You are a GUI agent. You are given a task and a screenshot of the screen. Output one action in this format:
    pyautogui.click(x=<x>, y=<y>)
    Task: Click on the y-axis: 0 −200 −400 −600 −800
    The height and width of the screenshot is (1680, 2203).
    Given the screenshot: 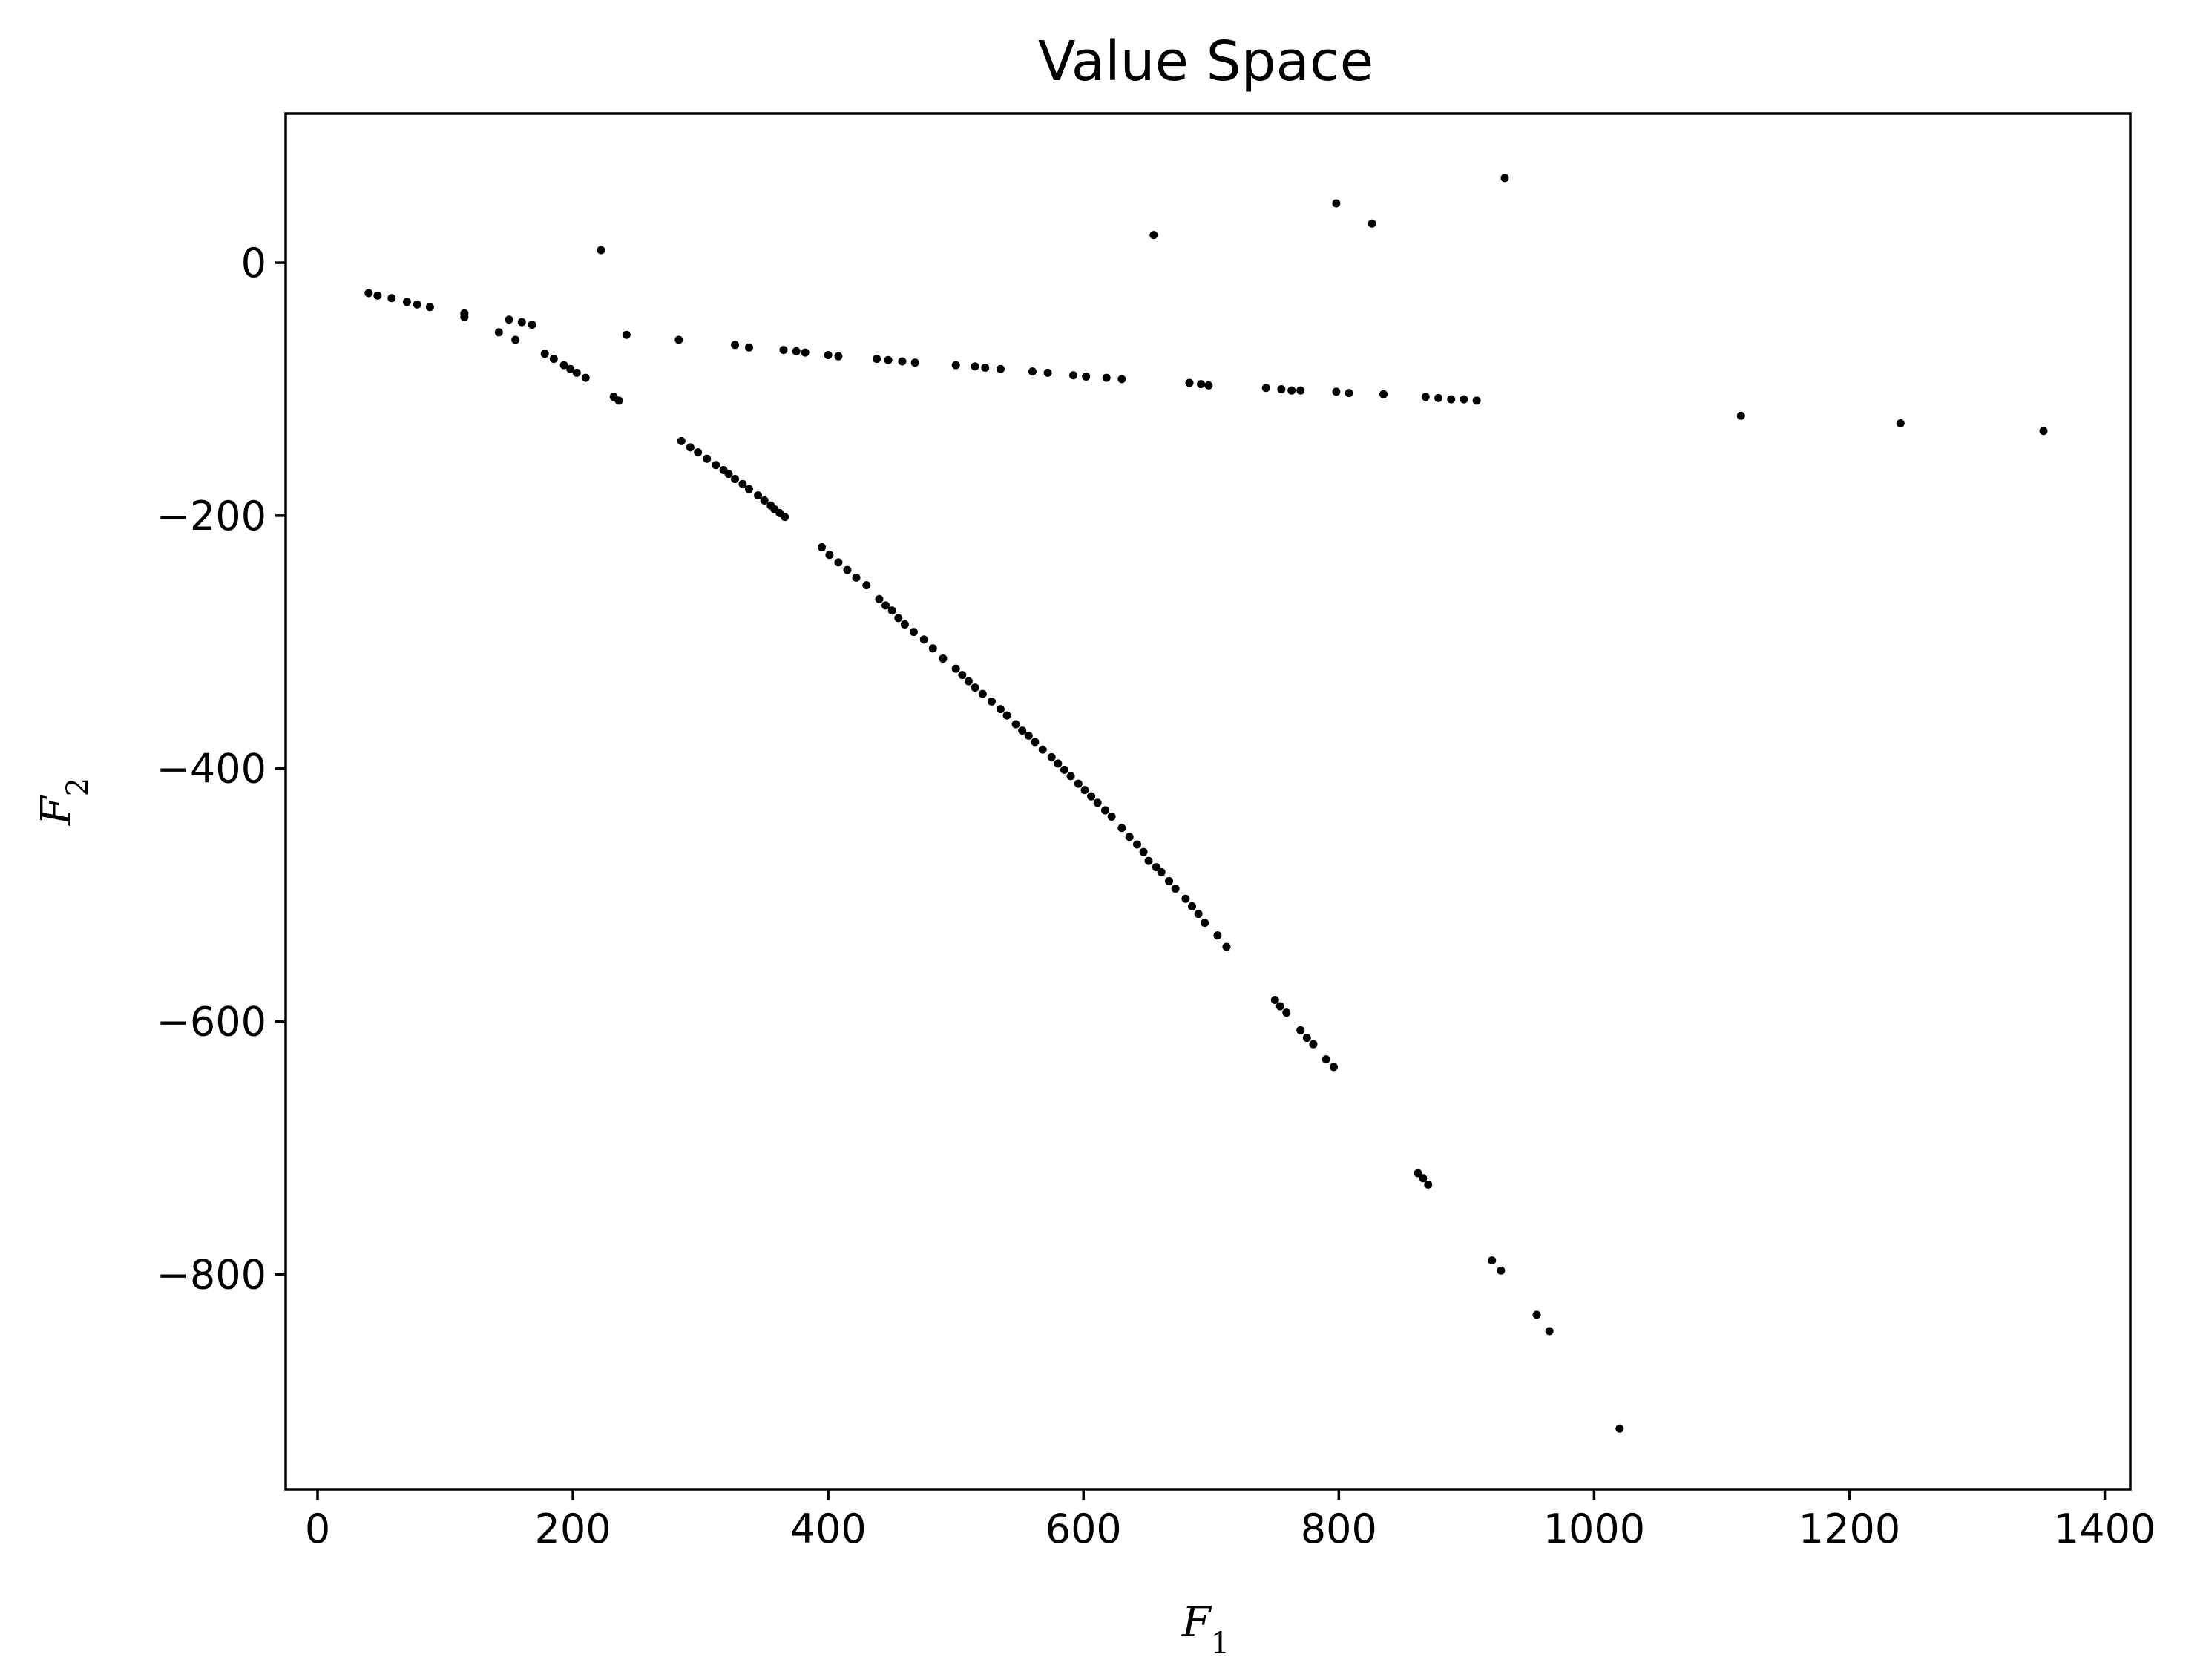 What is the action you would take?
    pyautogui.click(x=222, y=769)
    